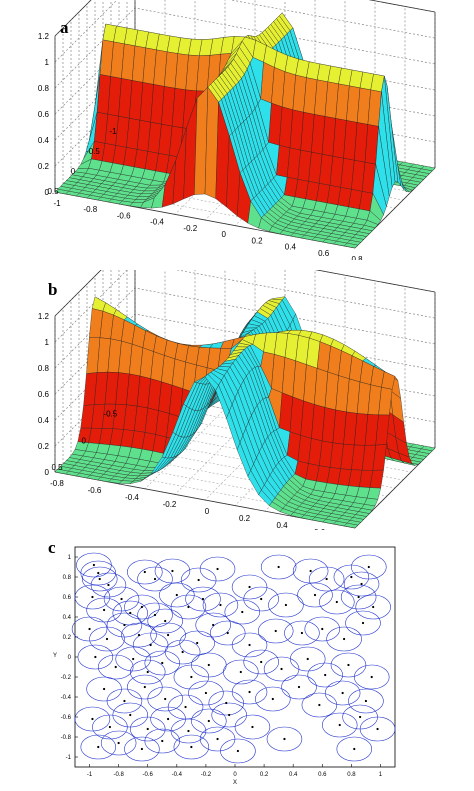  What do you see at coordinates (177, 775) in the screenshot?
I see `x-tick-label: -0.4` at bounding box center [177, 775].